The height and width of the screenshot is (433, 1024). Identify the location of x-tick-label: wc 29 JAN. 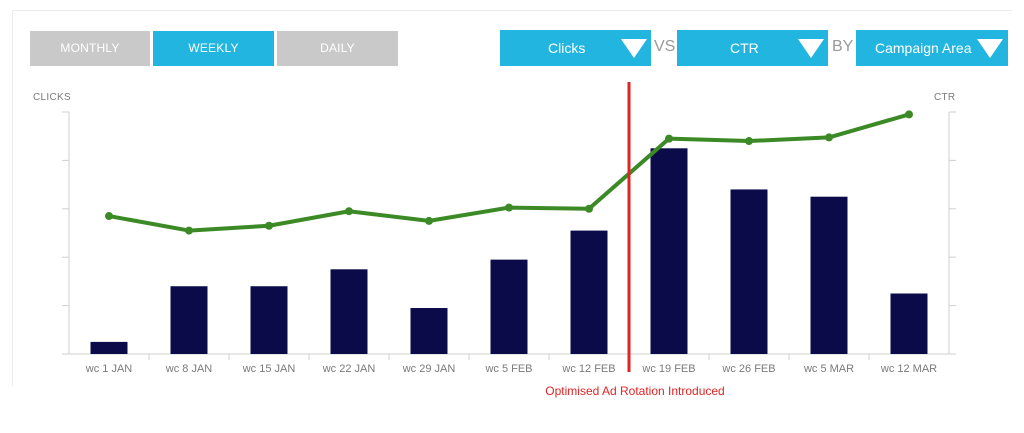
(429, 369).